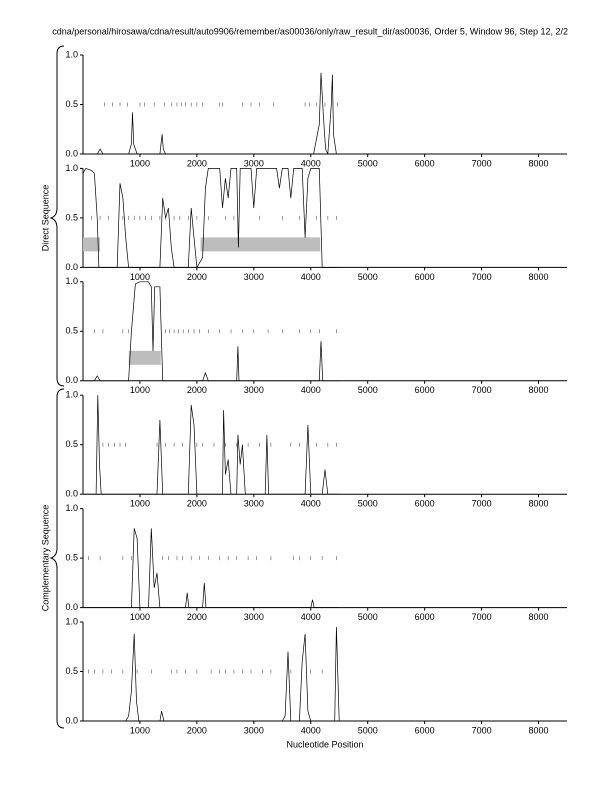  What do you see at coordinates (45, 558) in the screenshot?
I see `group-label: Complementary Sequence` at bounding box center [45, 558].